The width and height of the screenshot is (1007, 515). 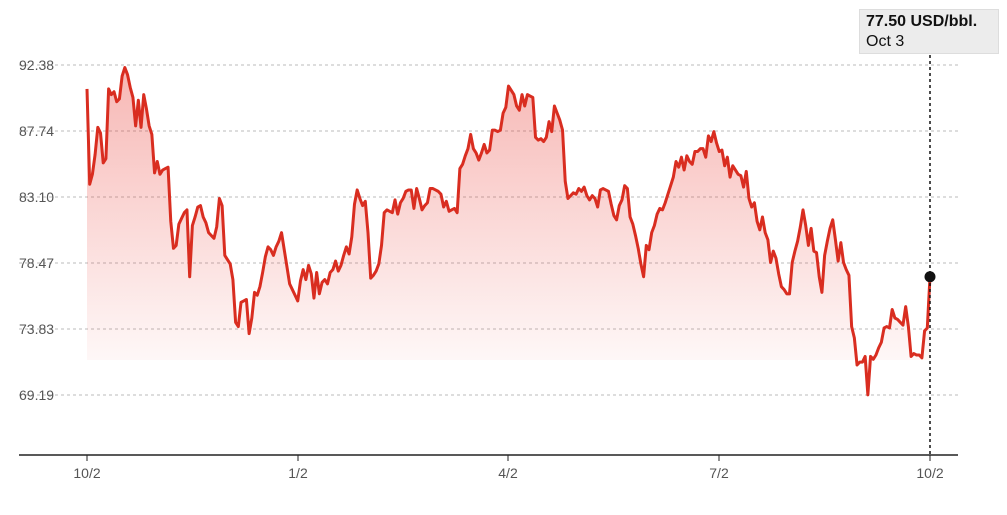 I want to click on tooltip-date: Oct 3, so click(x=885, y=41).